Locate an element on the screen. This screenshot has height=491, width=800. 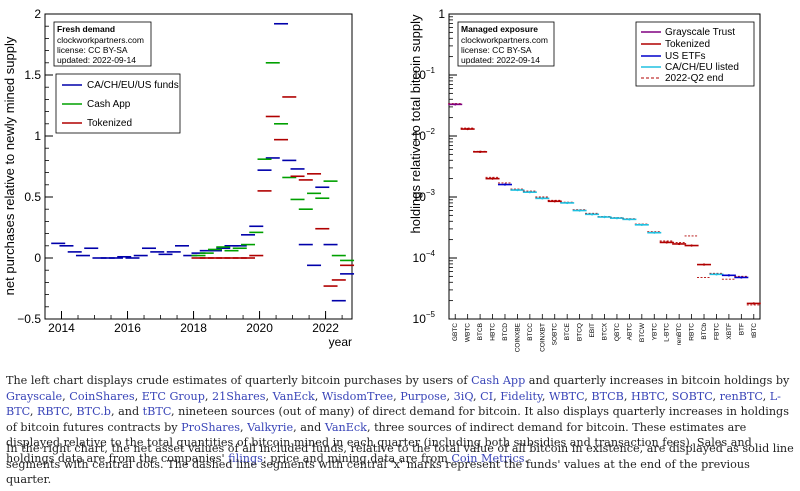
right-y-tick-label: 10⁻⁵ is located at coordinates (424, 318).